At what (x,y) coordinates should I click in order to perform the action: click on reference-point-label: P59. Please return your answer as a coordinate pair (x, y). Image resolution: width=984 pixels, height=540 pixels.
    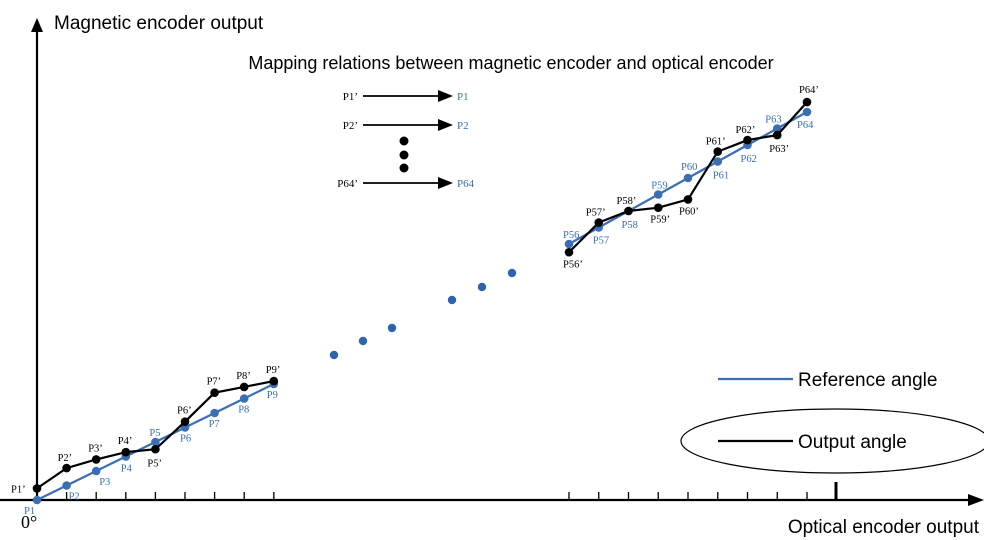
    Looking at the image, I should click on (659, 186).